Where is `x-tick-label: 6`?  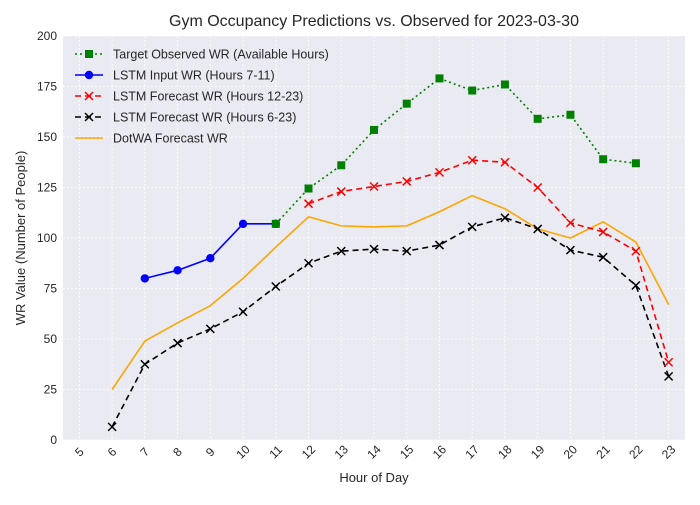
x-tick-label: 6 is located at coordinates (112, 451).